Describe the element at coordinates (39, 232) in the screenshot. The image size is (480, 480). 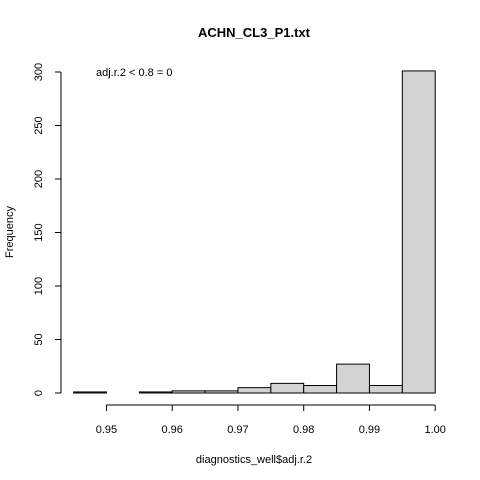
I see `y-tick-label: 150` at that location.